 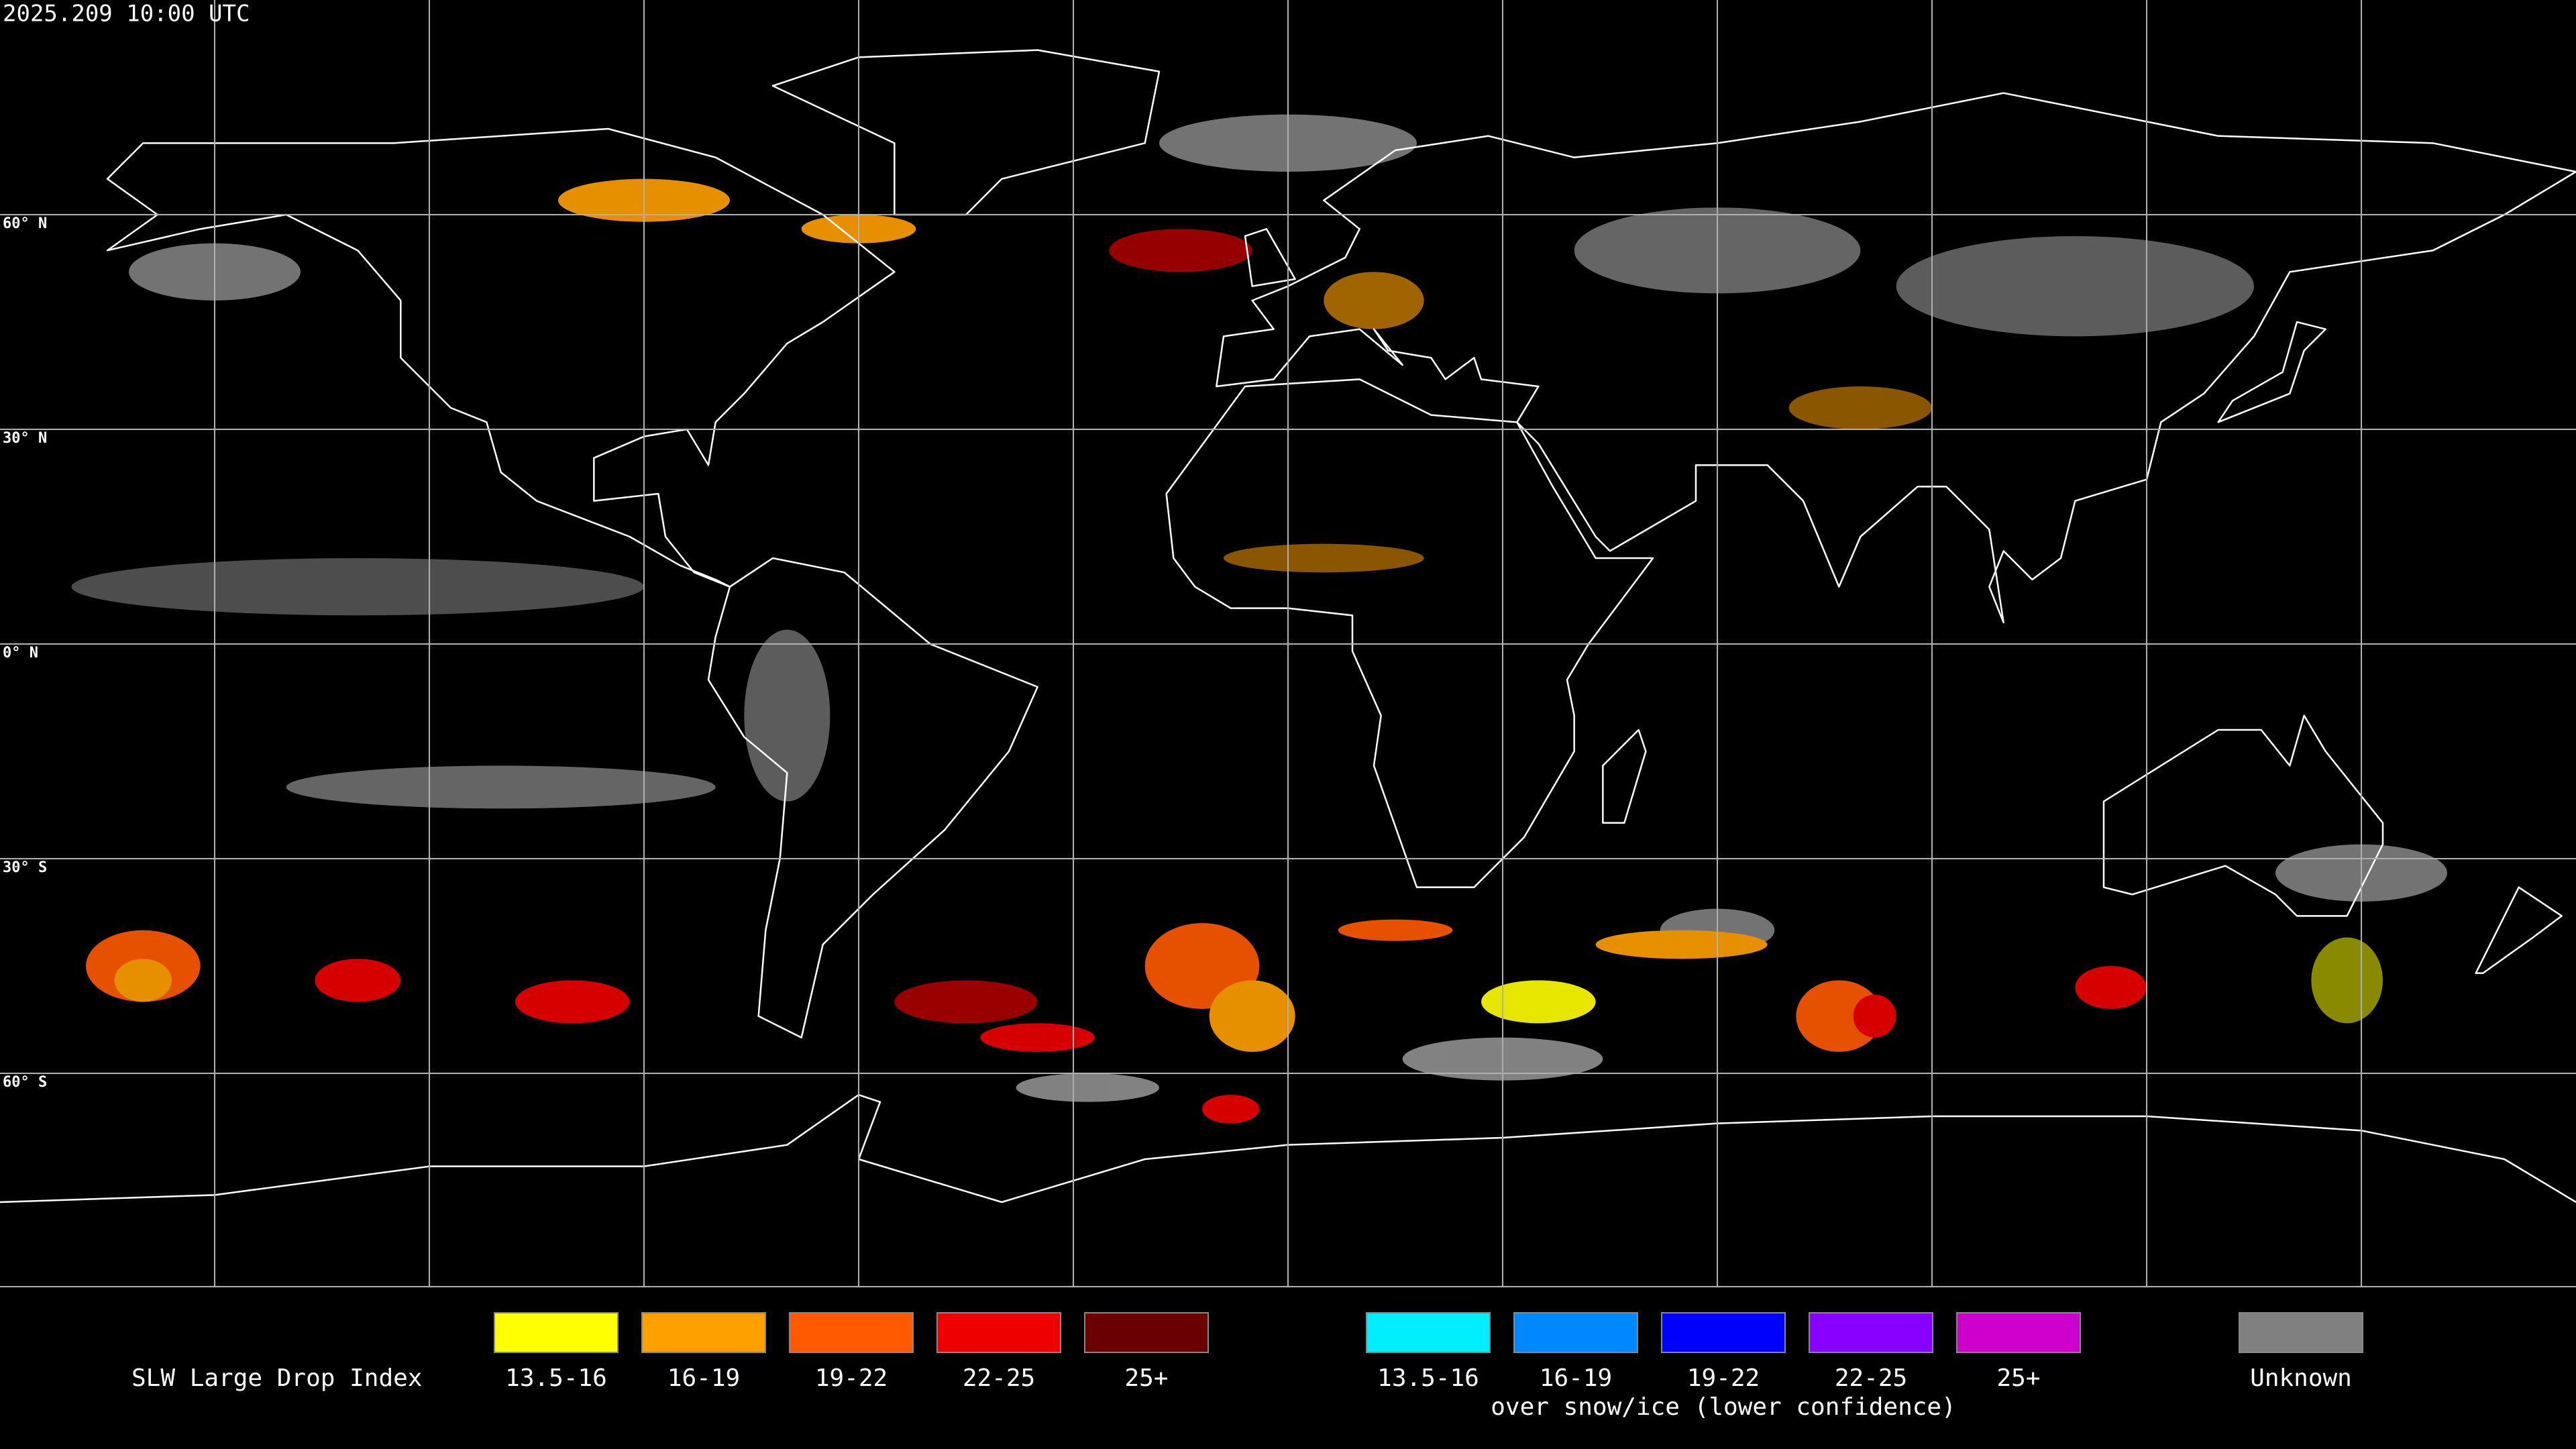 I want to click on timestamp: 2025.209 10:00 UTC, so click(x=126, y=14).